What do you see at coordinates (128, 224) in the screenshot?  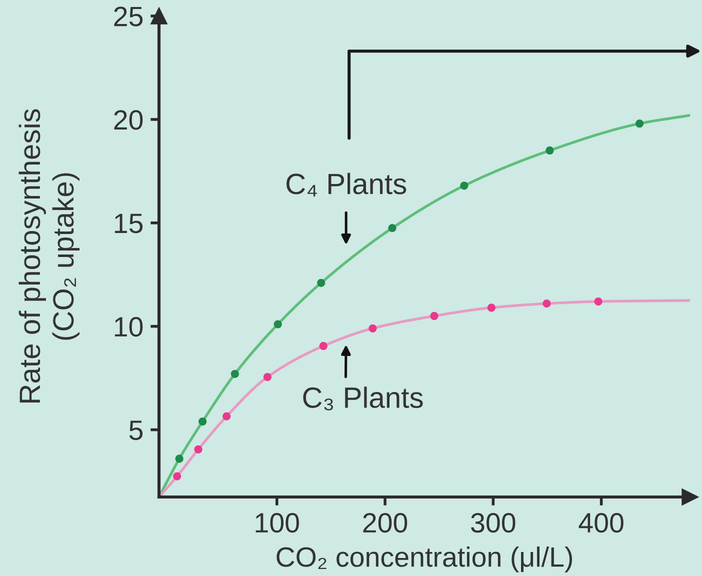 I see `y-tick-label: 15` at bounding box center [128, 224].